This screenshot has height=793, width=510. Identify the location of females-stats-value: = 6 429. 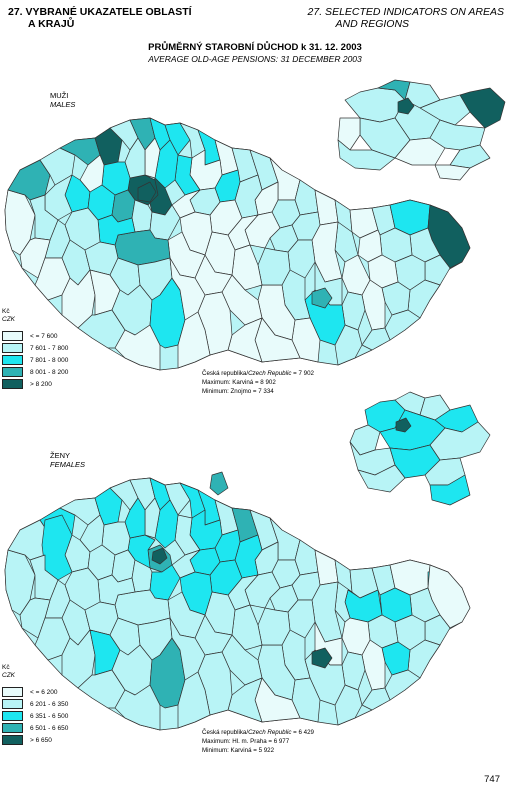
(302, 732).